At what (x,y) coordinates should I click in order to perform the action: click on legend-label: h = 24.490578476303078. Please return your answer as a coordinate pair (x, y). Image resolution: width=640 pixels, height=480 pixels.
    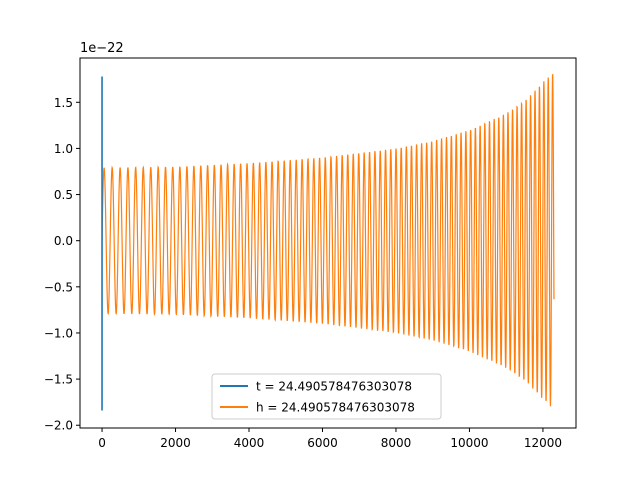
    Looking at the image, I should click on (335, 408).